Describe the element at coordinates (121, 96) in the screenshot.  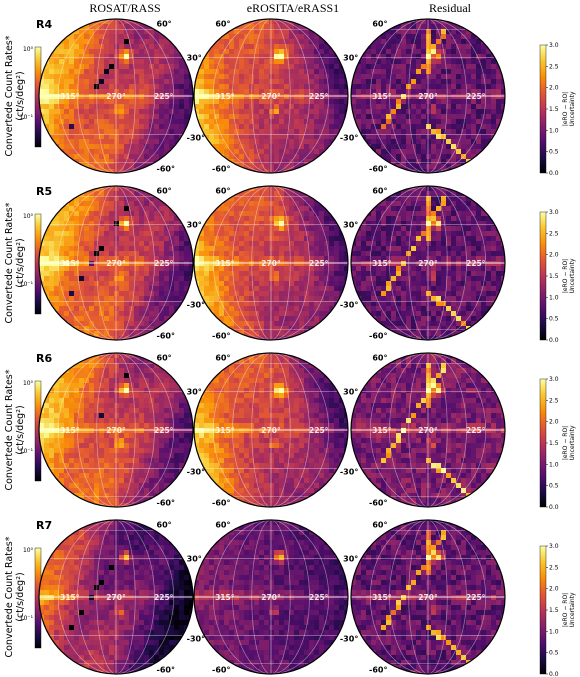
I see `sky-map-rosat: 315° 270° 225° 60° 30° -30° -60°` at that location.